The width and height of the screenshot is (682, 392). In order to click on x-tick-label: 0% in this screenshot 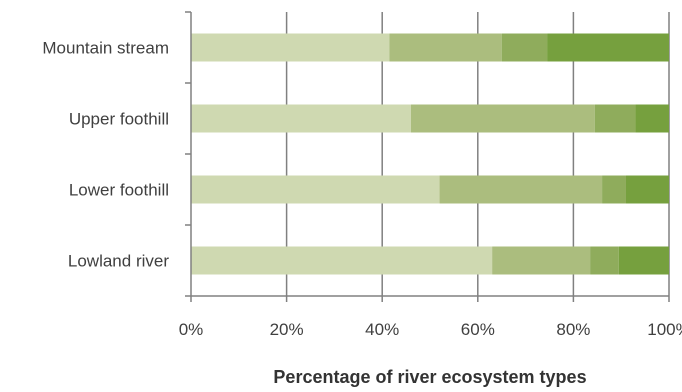, I will do `click(191, 329)`.